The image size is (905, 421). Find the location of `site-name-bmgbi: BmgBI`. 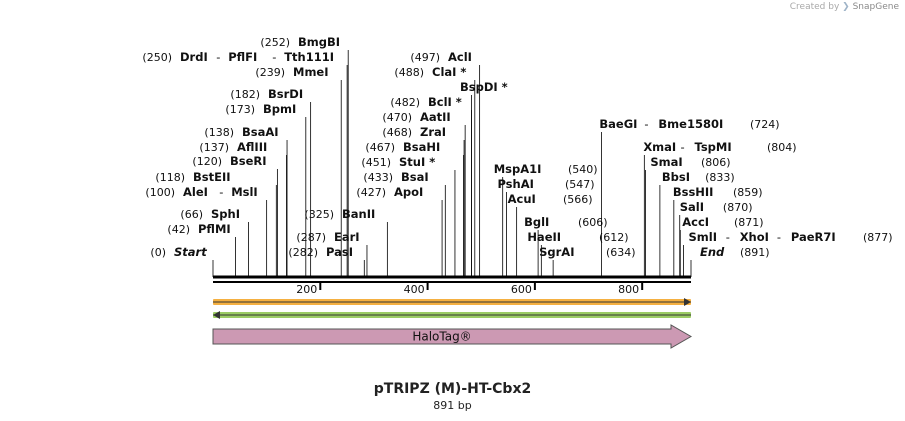

site-name-bmgbi: BmgBI is located at coordinates (319, 42).